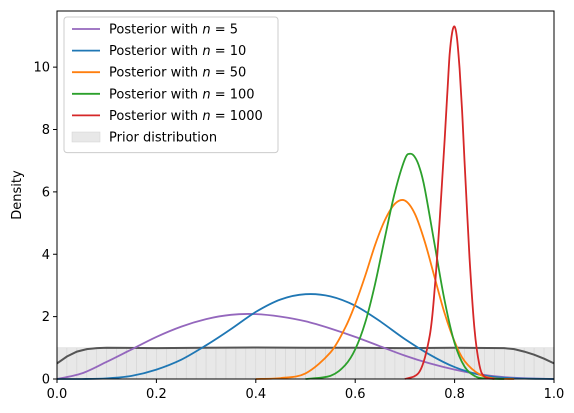 The image size is (574, 413). I want to click on prior-kde-line, so click(305, 355).